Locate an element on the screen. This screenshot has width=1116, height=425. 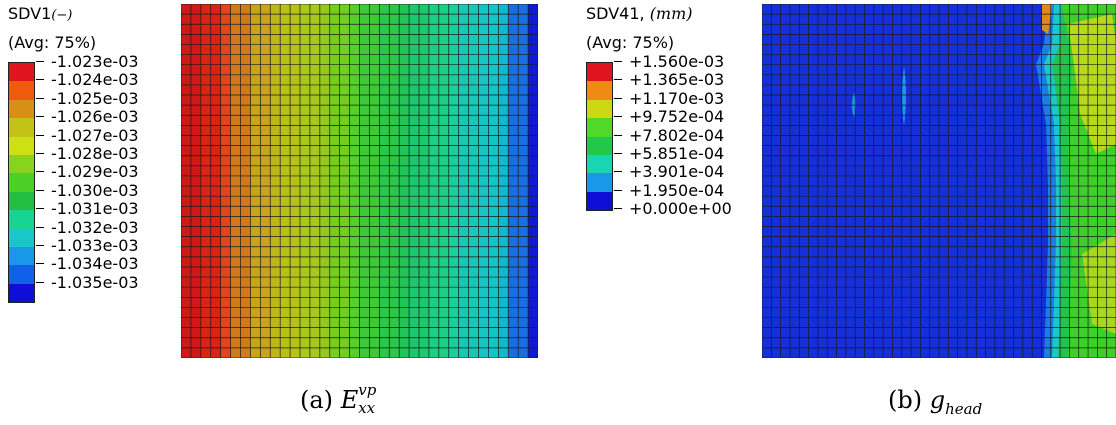
caption-sub-a: xx is located at coordinates (367, 407).